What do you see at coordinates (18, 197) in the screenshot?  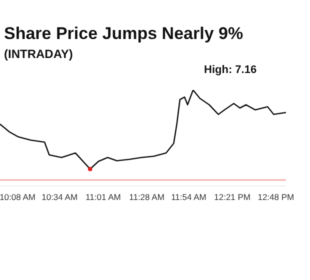 I see `x-tick-label: 10:08 AM` at bounding box center [18, 197].